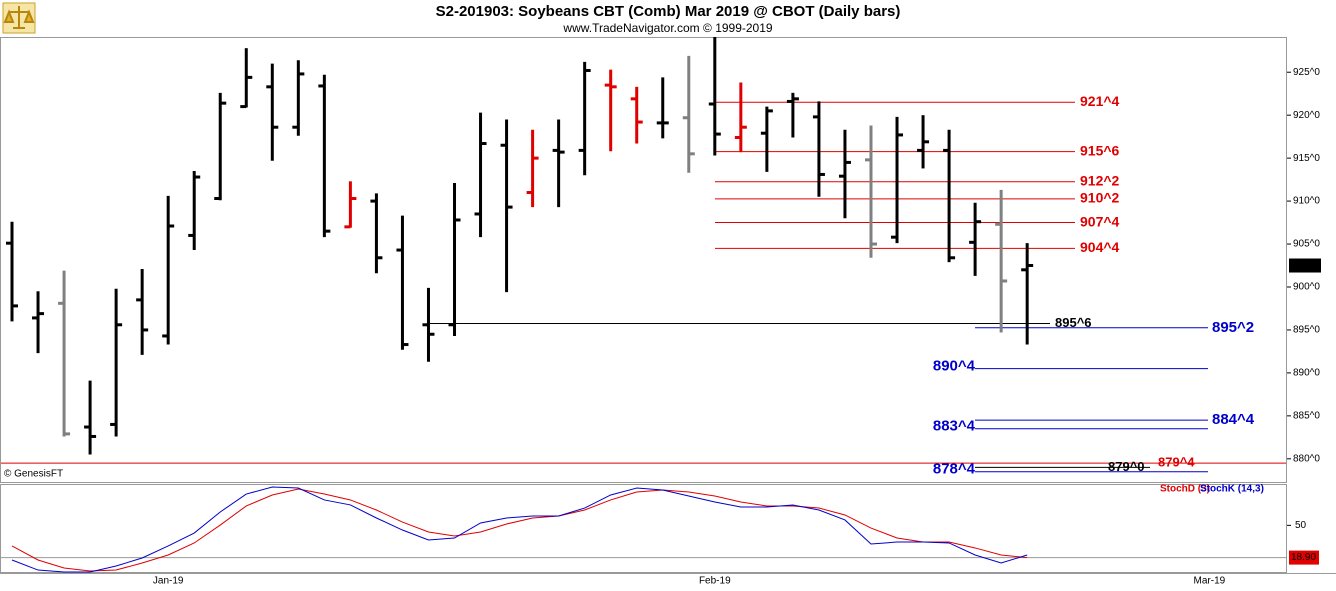  Describe the element at coordinates (1306, 115) in the screenshot. I see `y-tick-label: 920^0` at that location.